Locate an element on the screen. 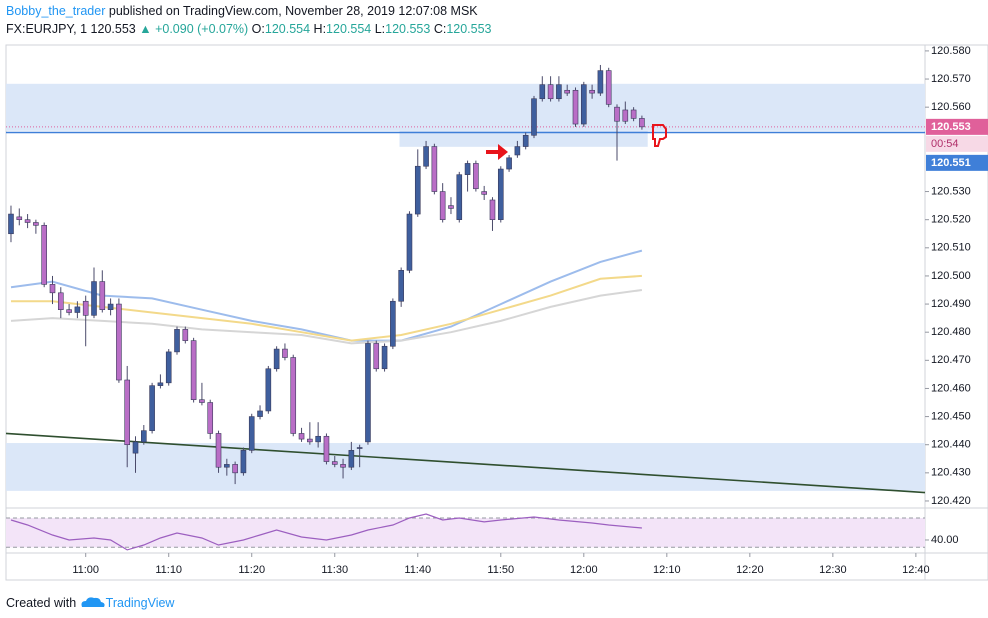 The image size is (988, 618). rsi-line is located at coordinates (326, 532).